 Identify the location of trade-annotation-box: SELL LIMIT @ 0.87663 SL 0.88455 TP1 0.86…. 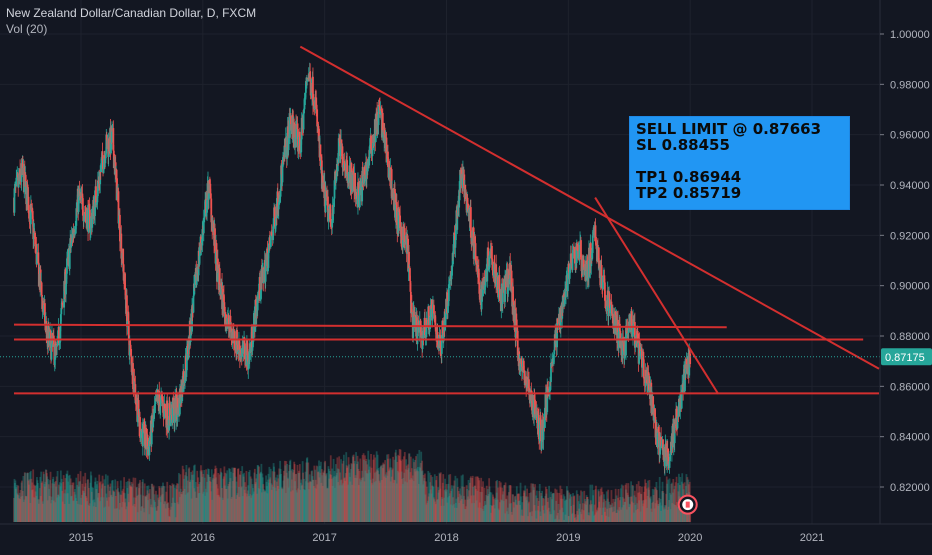
(739, 163).